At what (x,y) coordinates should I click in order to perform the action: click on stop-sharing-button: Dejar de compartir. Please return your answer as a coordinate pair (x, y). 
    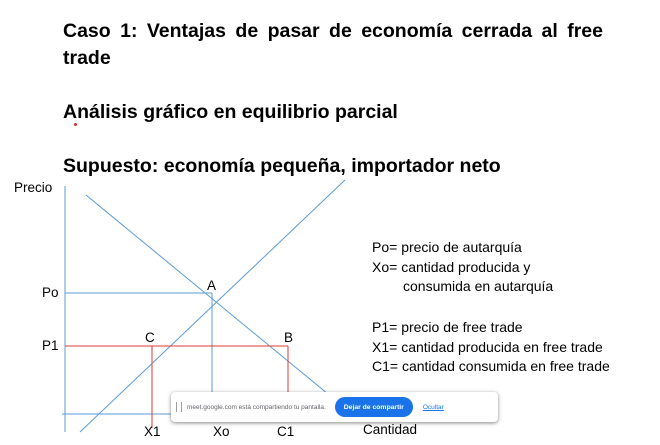
    Looking at the image, I should click on (373, 407).